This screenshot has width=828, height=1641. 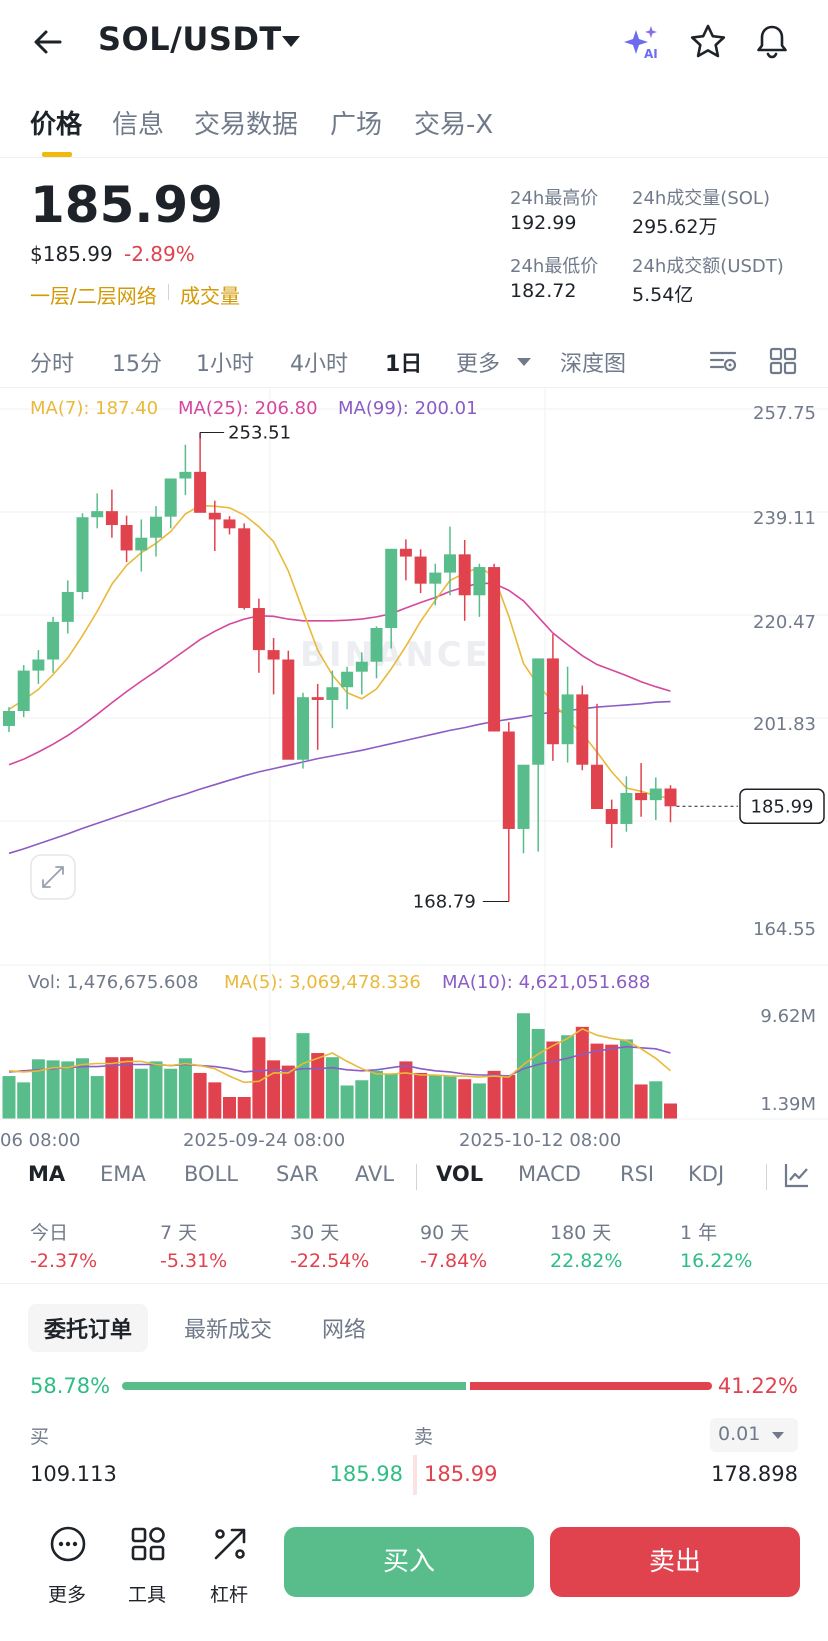 I want to click on interval-1d: 1日, so click(x=404, y=364).